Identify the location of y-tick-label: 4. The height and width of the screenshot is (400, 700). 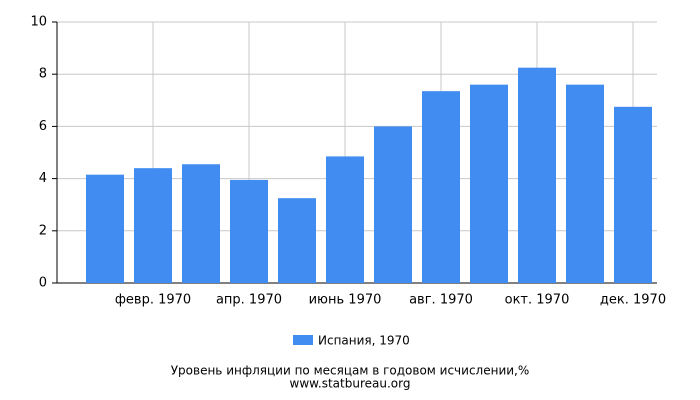
(43, 178).